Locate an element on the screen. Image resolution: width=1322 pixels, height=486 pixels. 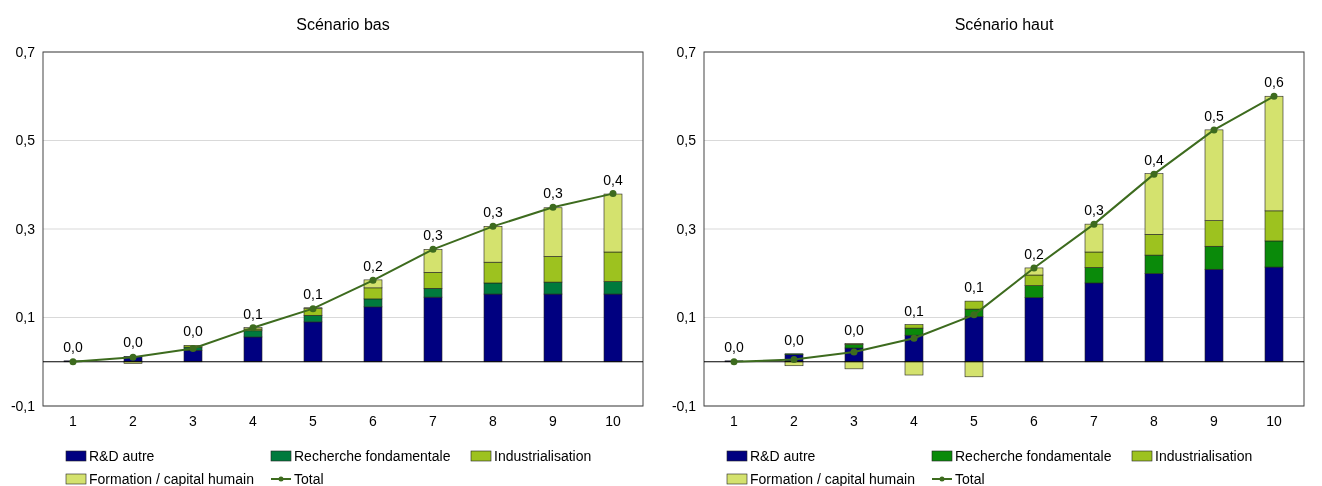
data-label: 0,5 is located at coordinates (1214, 115).